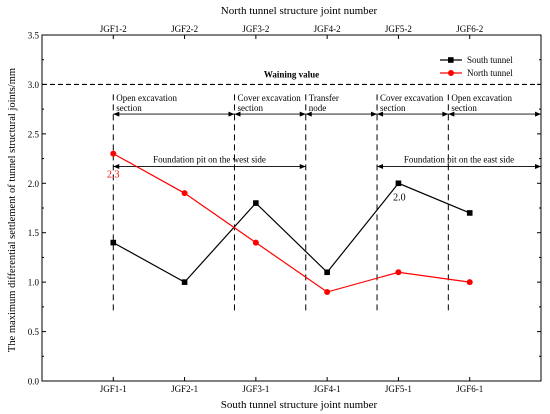 This screenshot has width=550, height=414. I want to click on top-x-tick-label: JGF2-2, so click(184, 29).